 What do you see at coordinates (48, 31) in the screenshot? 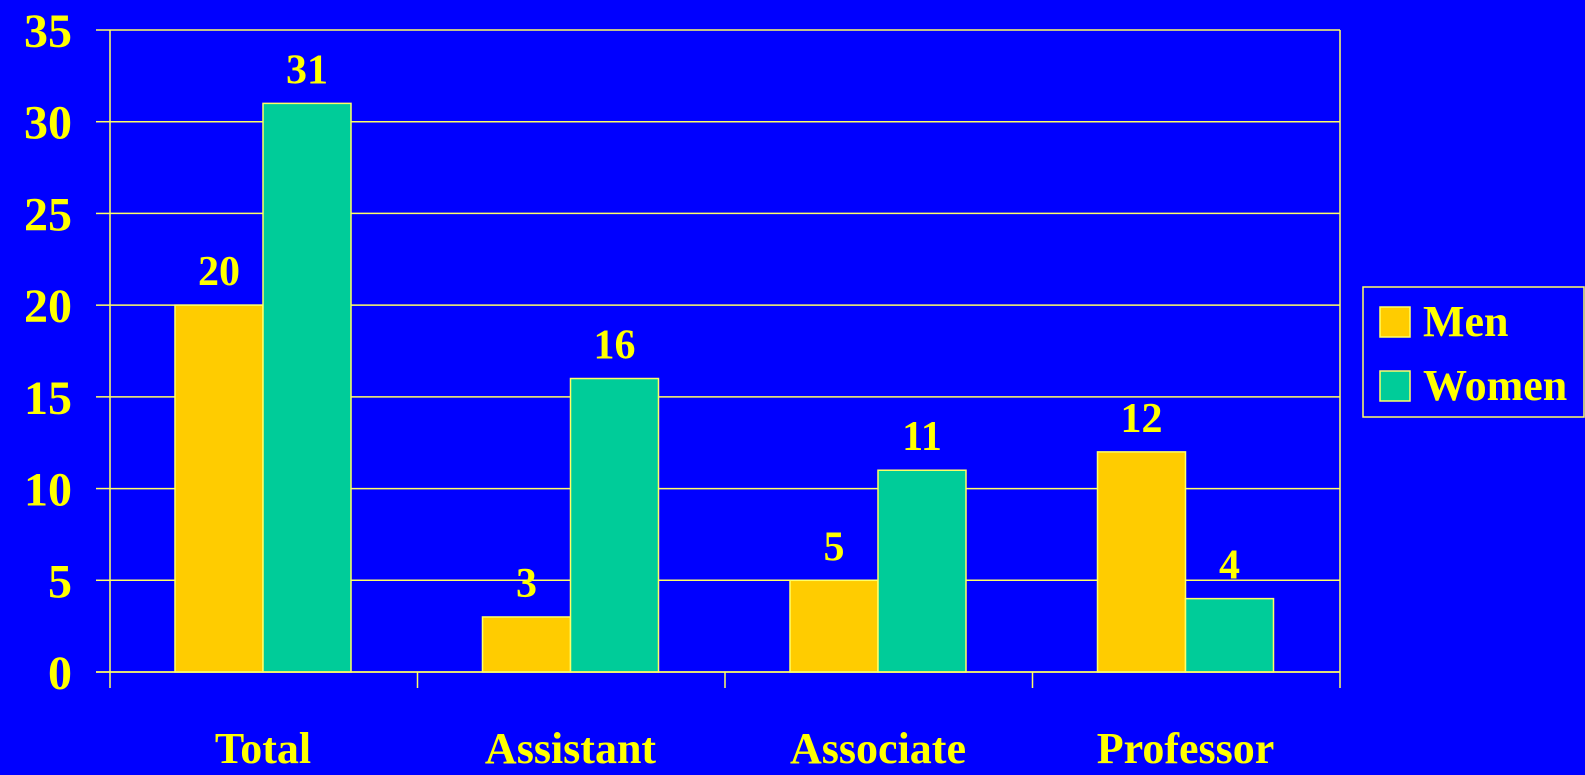
I see `y-tick-label: 35` at bounding box center [48, 31].